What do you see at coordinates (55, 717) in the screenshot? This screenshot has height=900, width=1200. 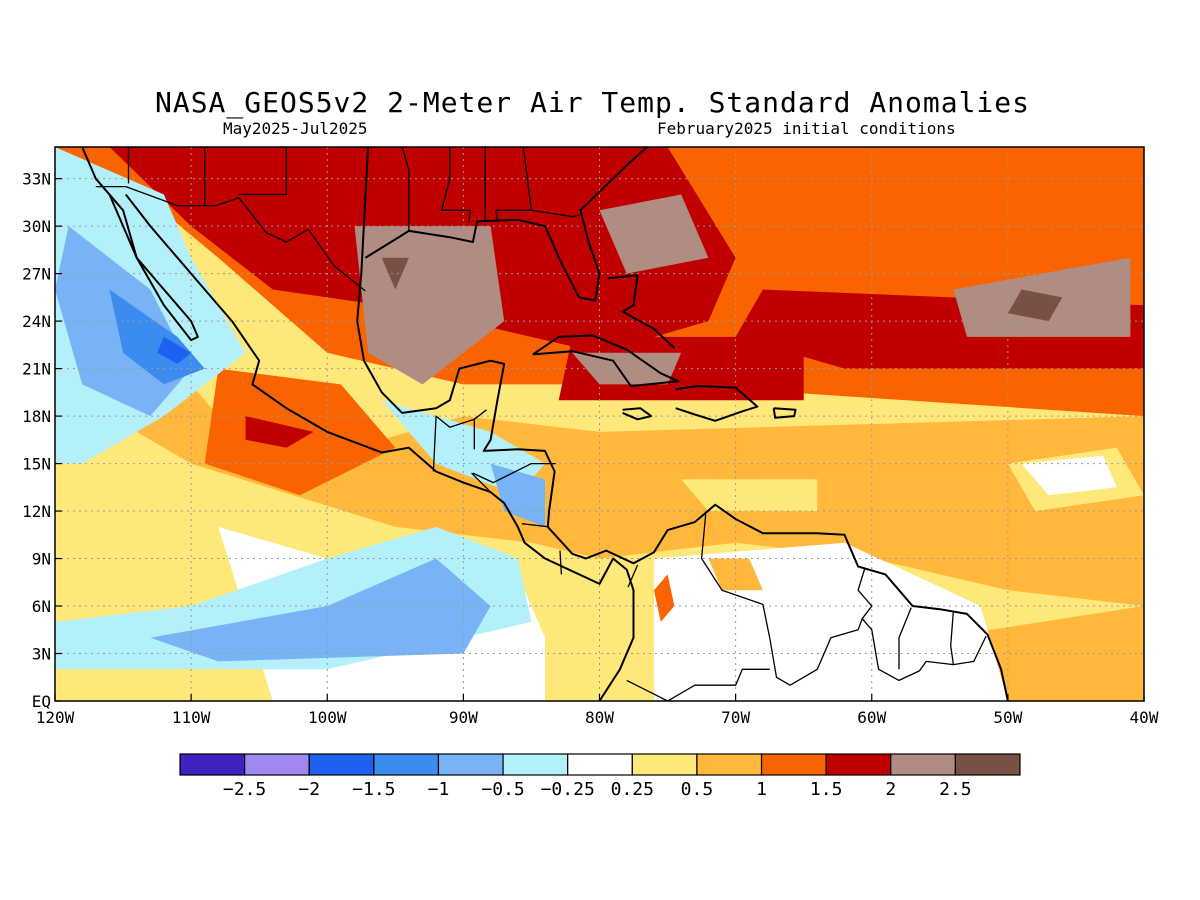 I see `x-tick-label: 120W` at bounding box center [55, 717].